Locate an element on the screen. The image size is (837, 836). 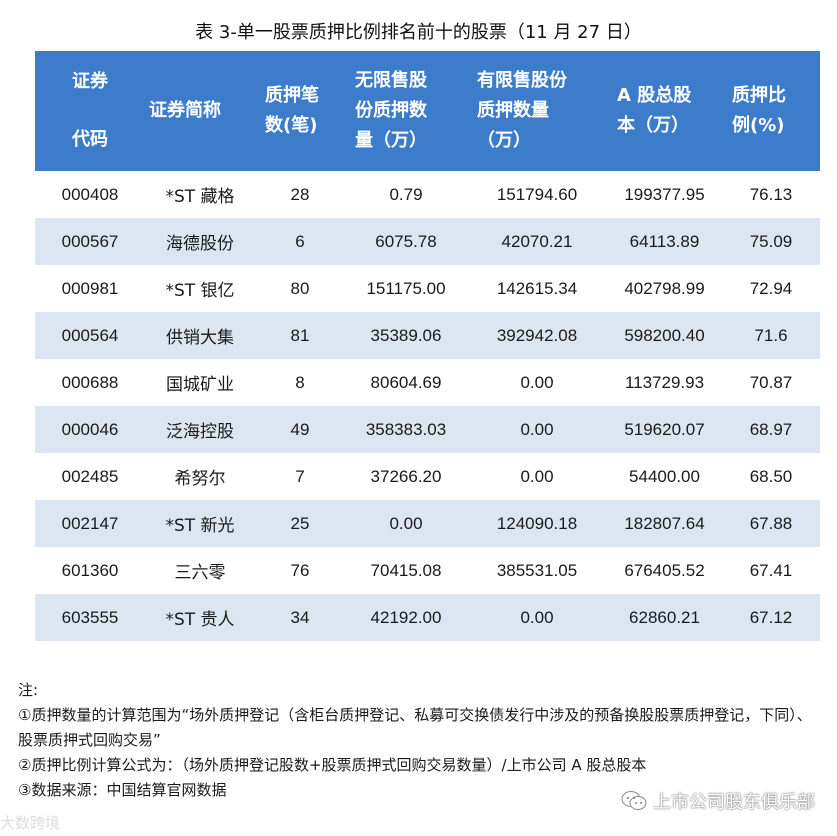
table-cell: 142615.34 is located at coordinates (537, 288).